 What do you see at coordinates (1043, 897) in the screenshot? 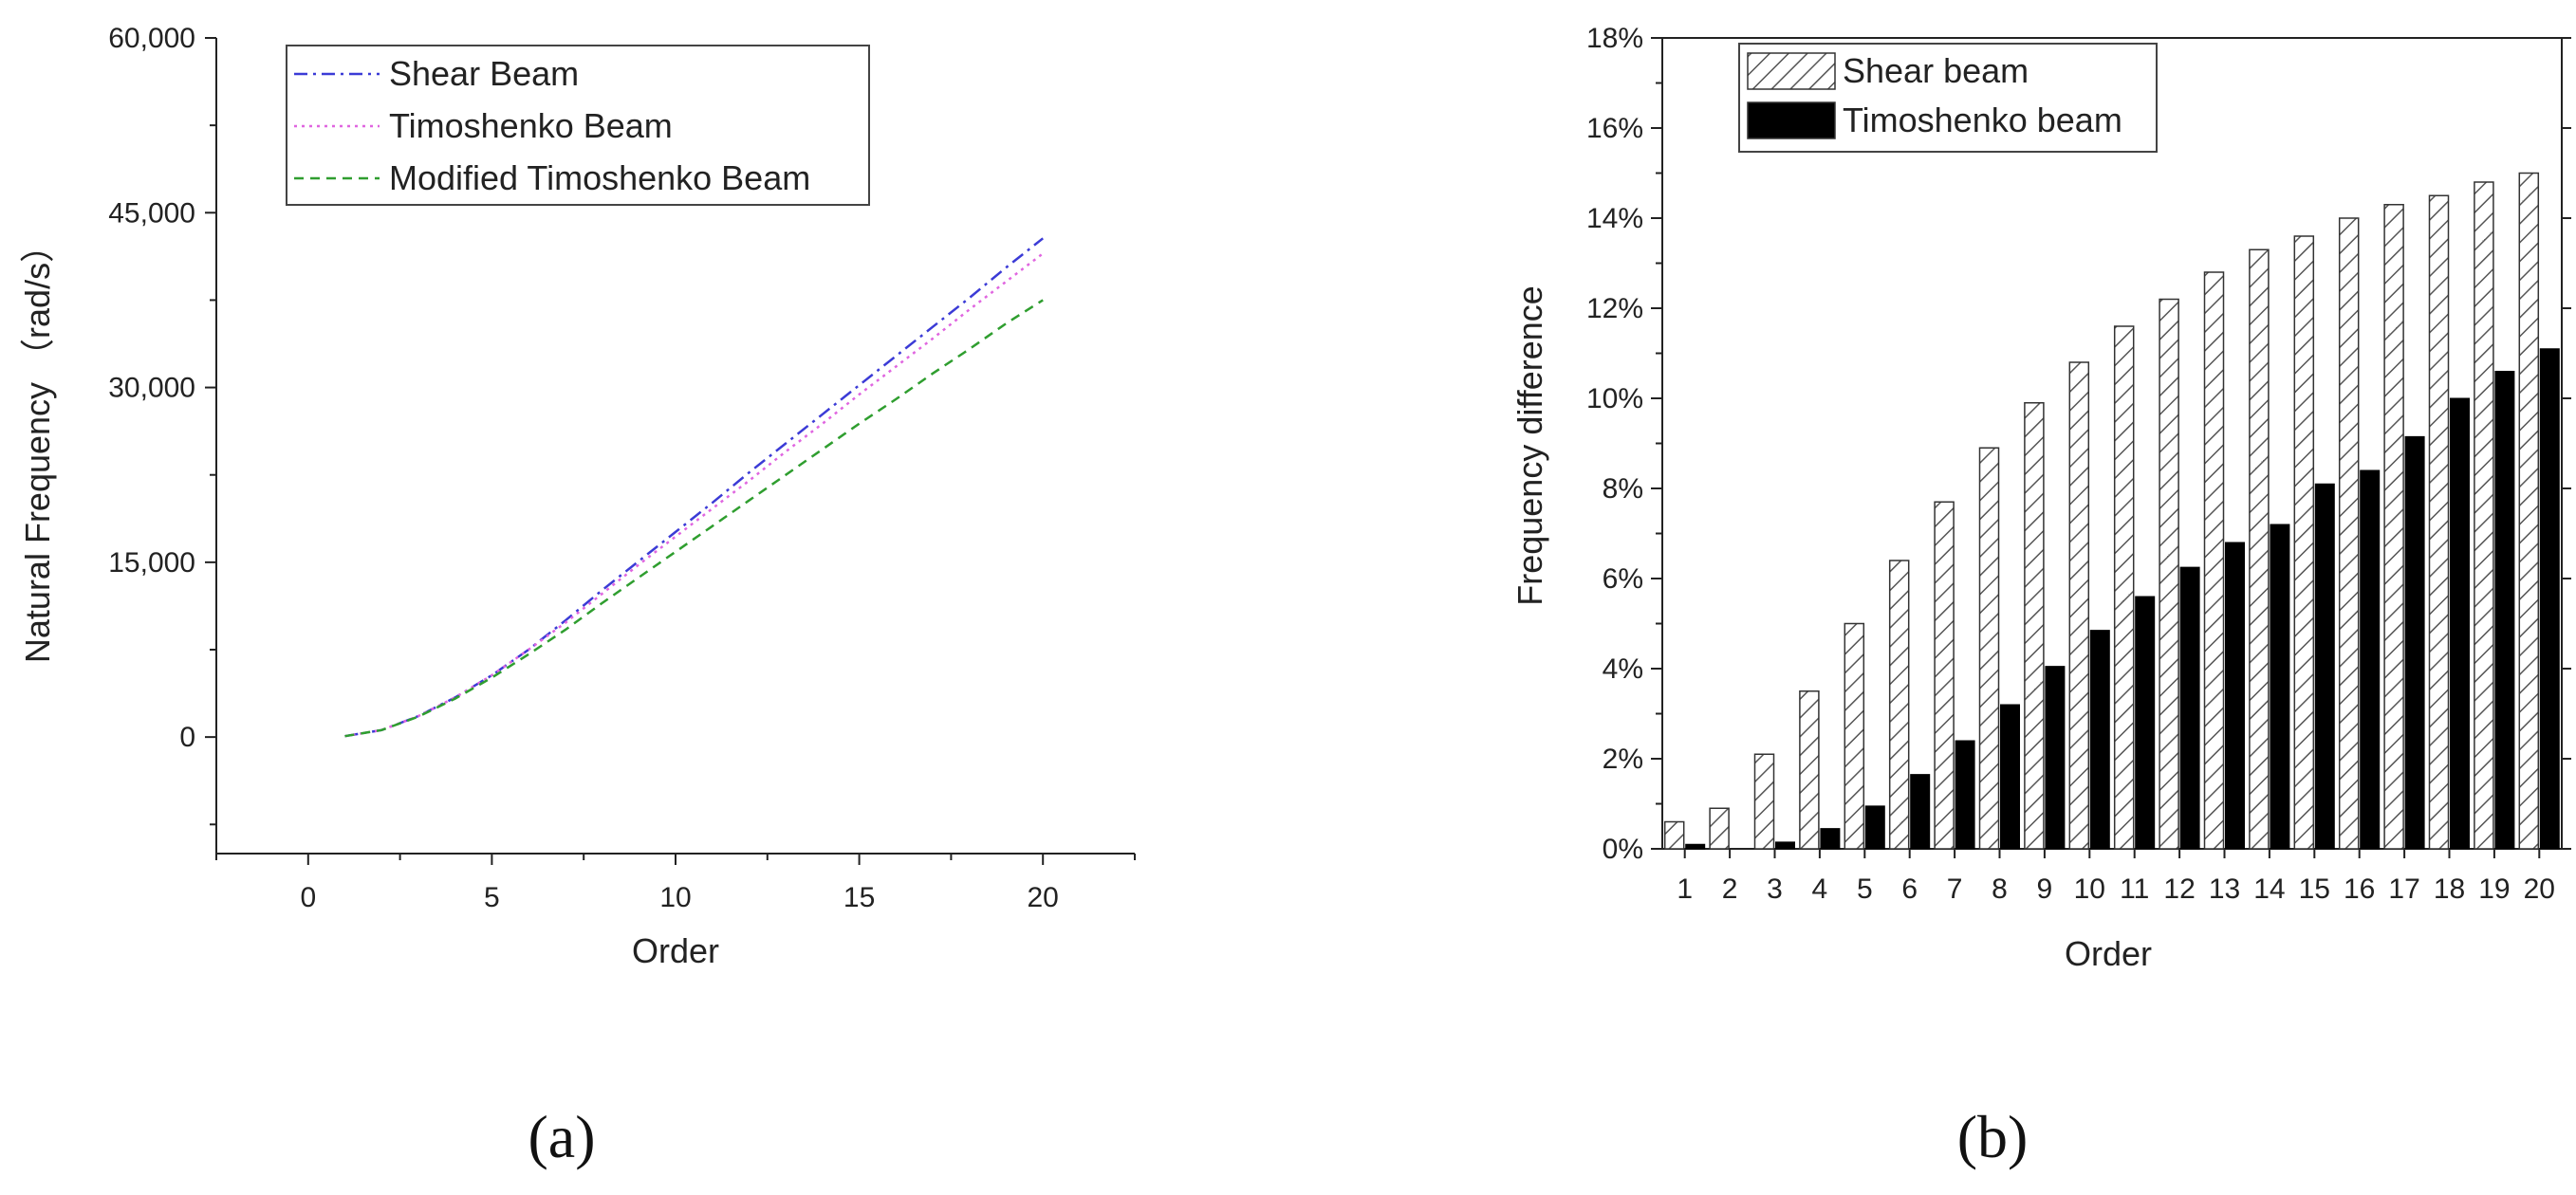
I see `chart-a-x-tick-label: 20` at bounding box center [1043, 897].